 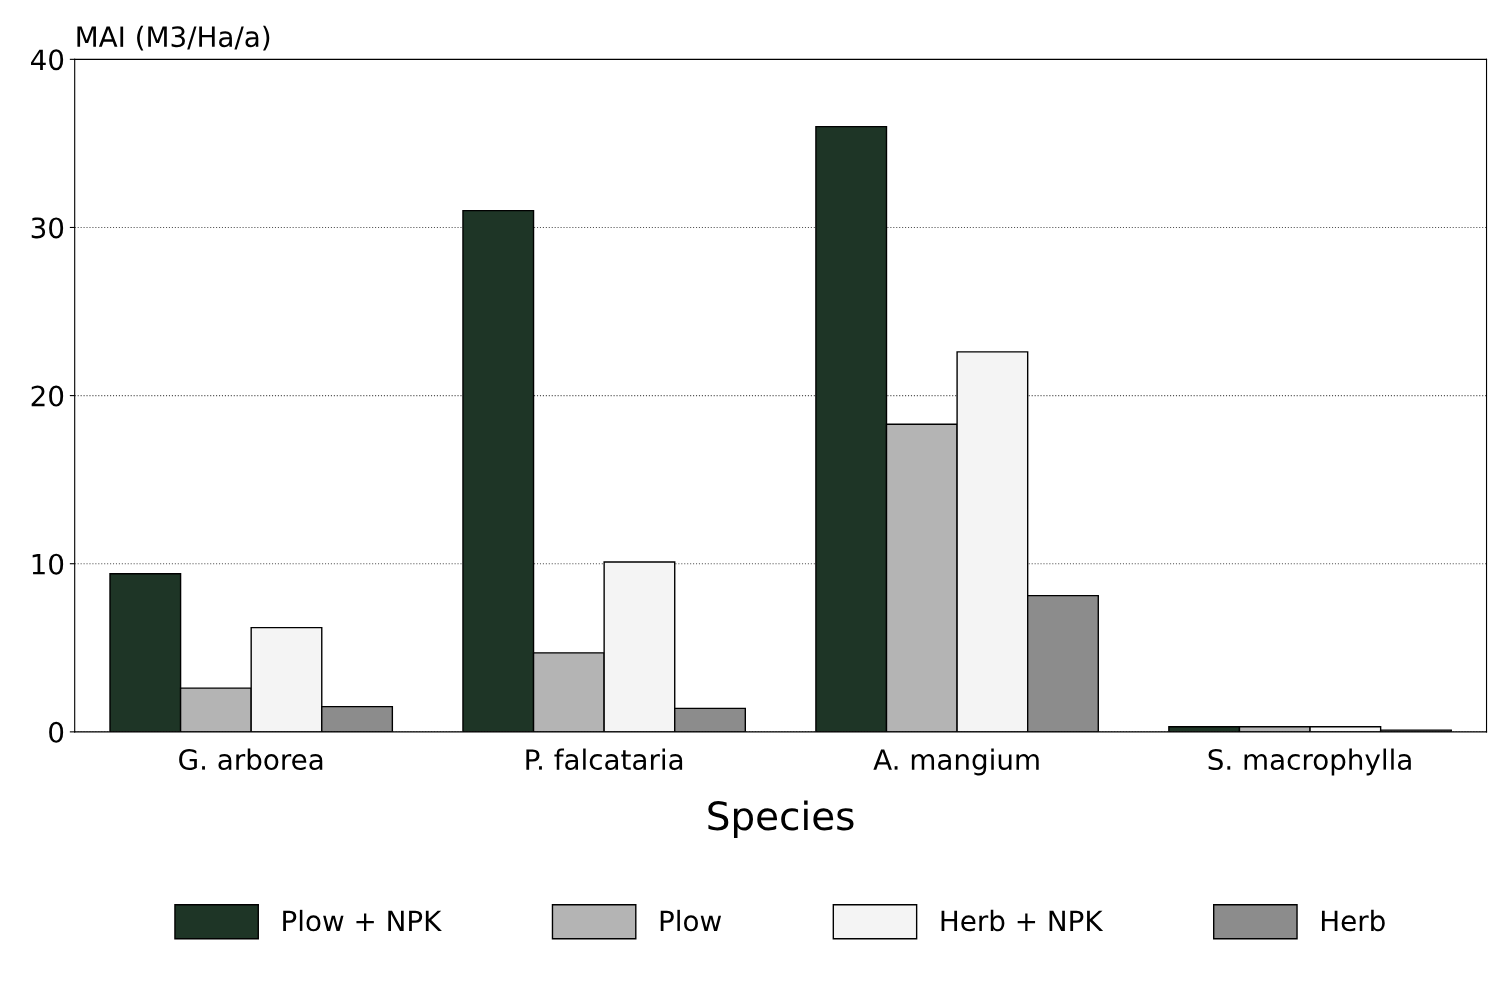 What do you see at coordinates (781, 819) in the screenshot?
I see `x-axis-title: Species` at bounding box center [781, 819].